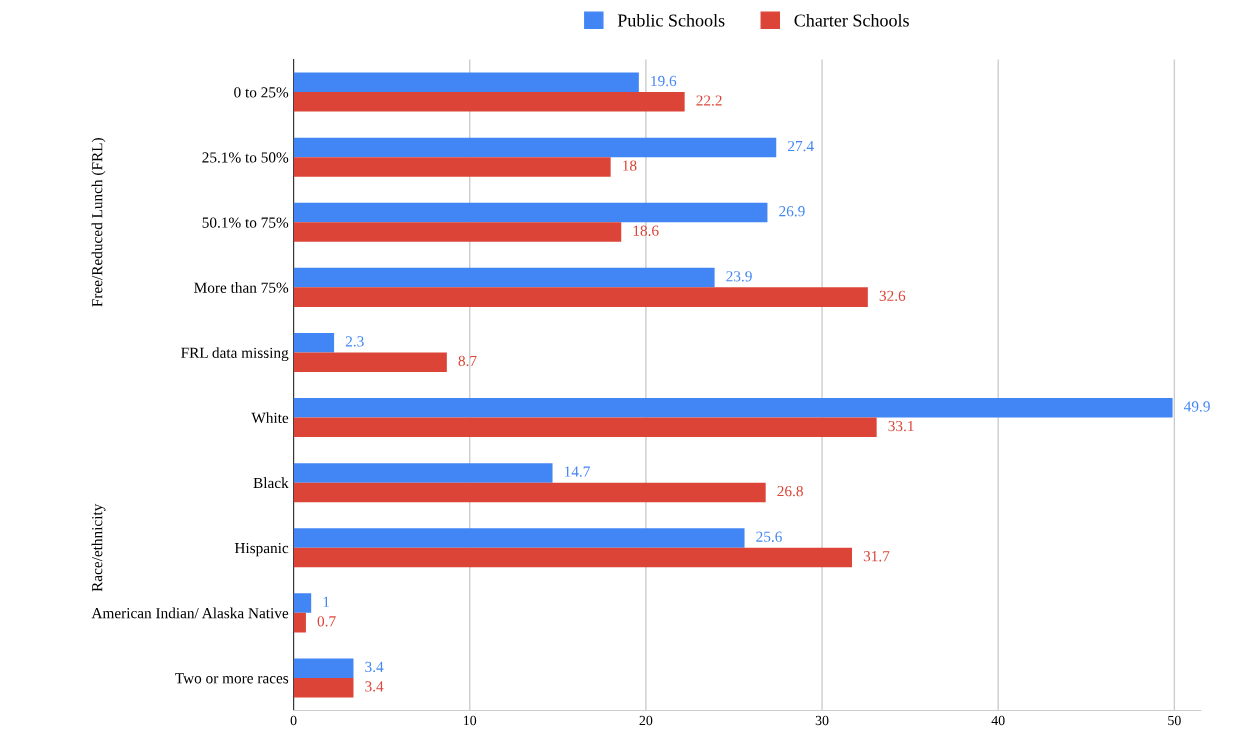  Describe the element at coordinates (1197, 406) in the screenshot. I see `data-label: 49.9` at that location.